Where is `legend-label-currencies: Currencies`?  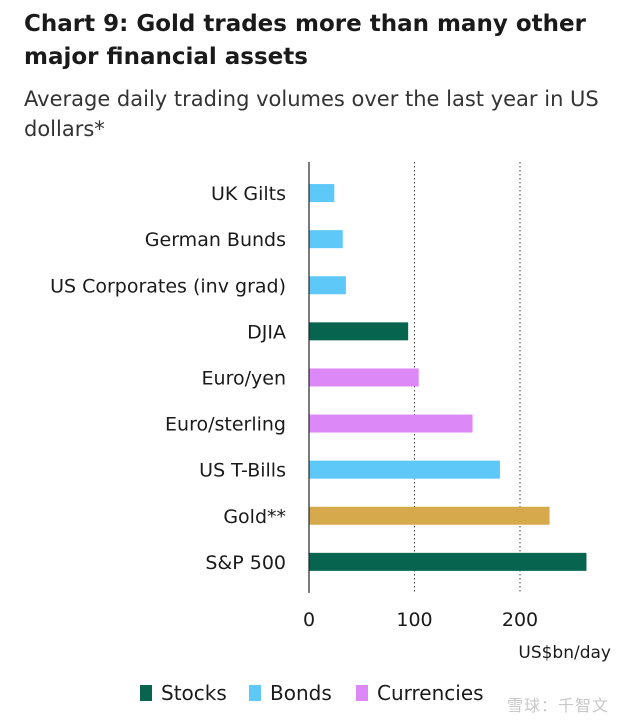
legend-label-currencies: Currencies is located at coordinates (430, 693).